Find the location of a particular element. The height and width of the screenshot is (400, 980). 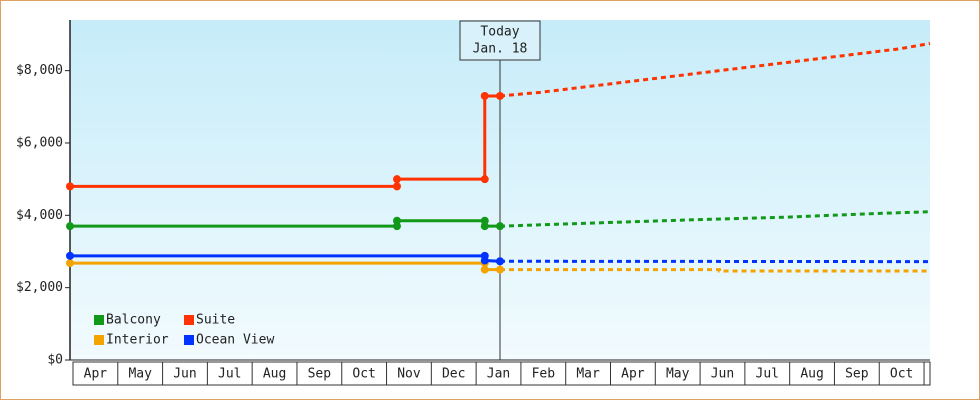

y-tick-label: $8,000 is located at coordinates (39, 70).